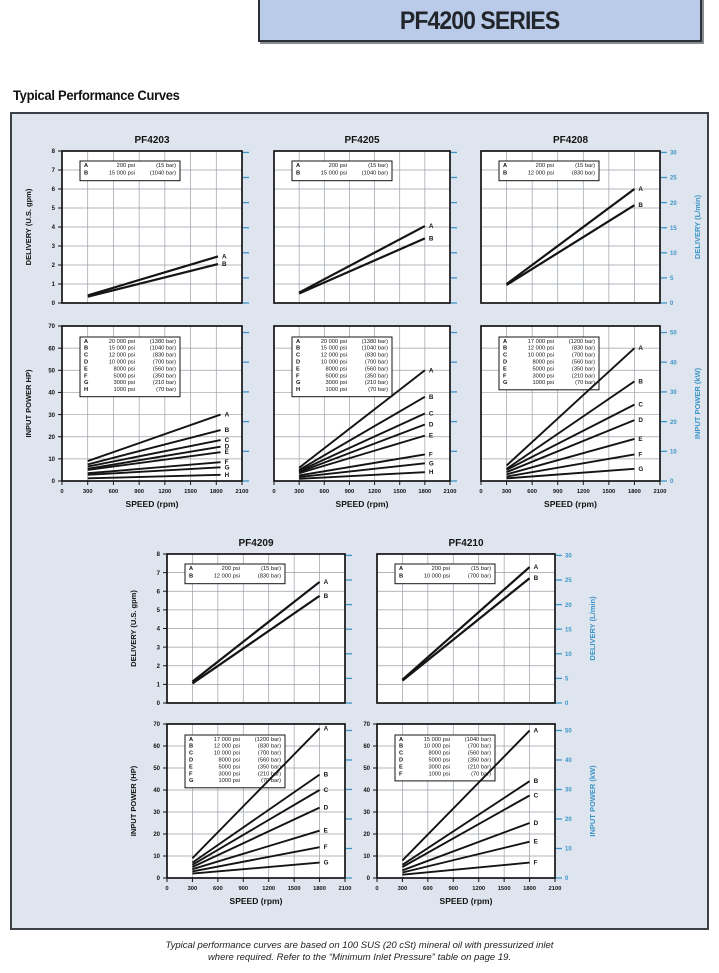 The height and width of the screenshot is (973, 719). I want to click on svg-text: 3, so click(54, 247).